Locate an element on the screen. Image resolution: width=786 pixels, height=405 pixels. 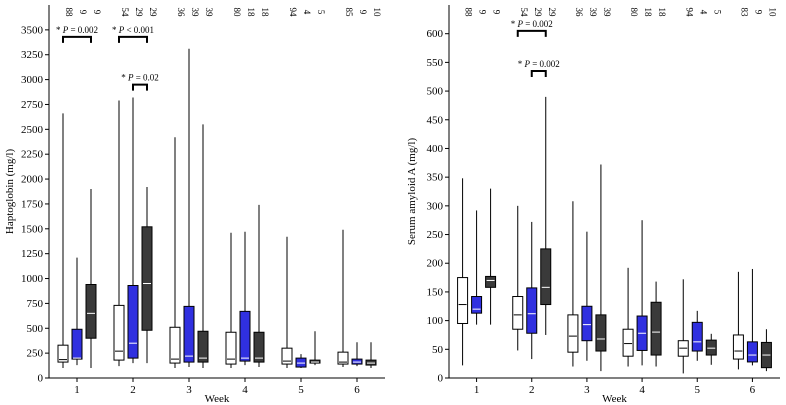
x-tick-label: 5 is located at coordinates (698, 390).